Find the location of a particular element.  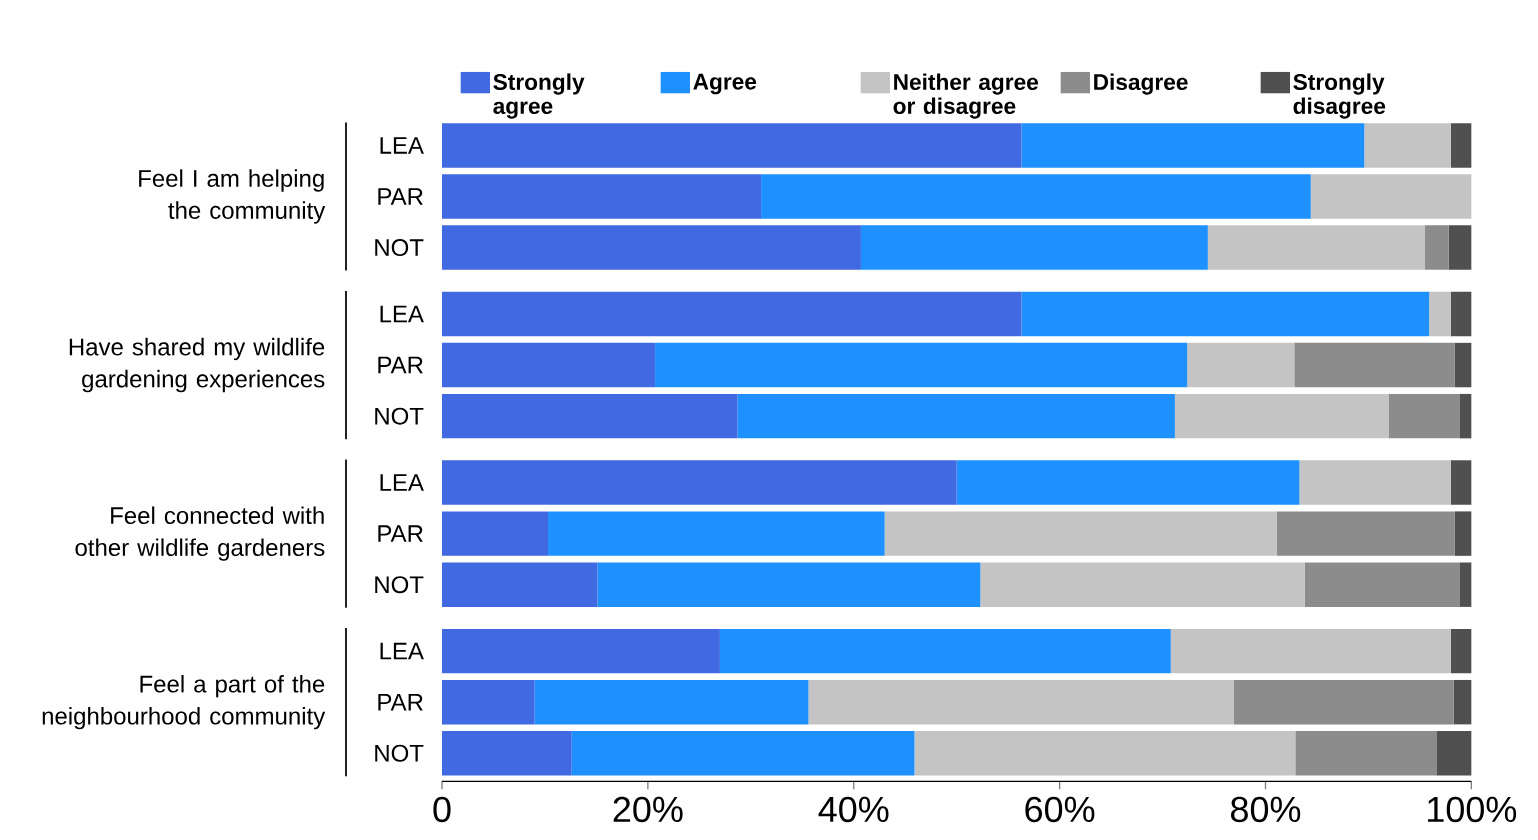

text: Feel a part of the neighbourhood community is located at coordinates (184, 702).